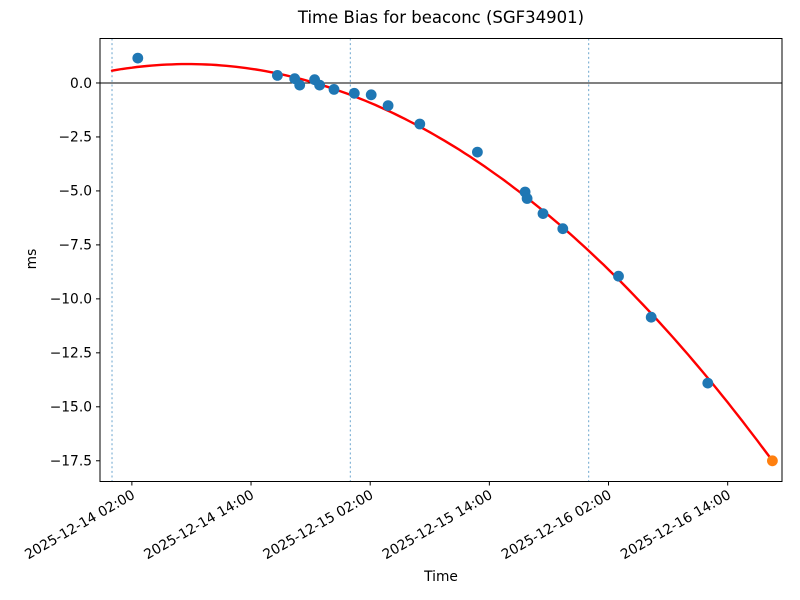 The height and width of the screenshot is (600, 800). I want to click on y-tick-label: −17.5, so click(71, 462).